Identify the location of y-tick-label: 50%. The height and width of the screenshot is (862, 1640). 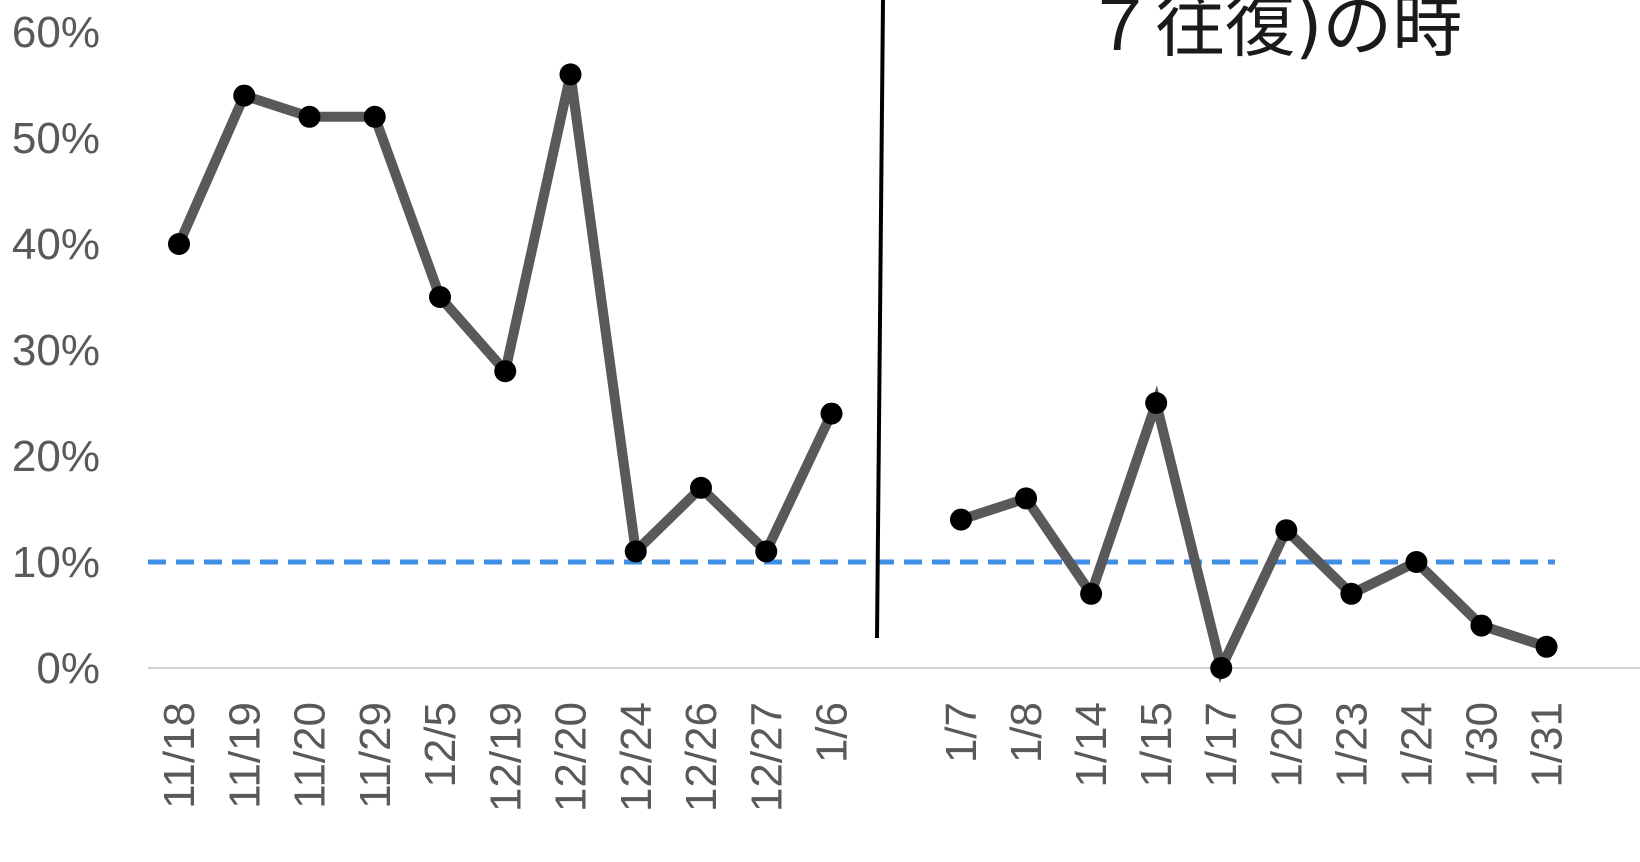
(56, 138).